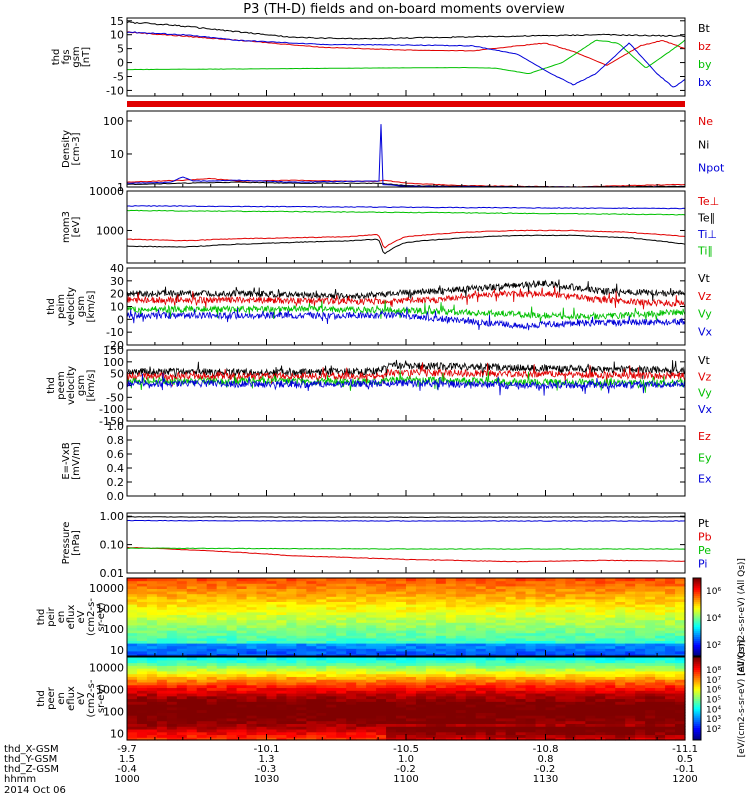 This screenshot has width=750, height=800. I want to click on y-tick-label: -10, so click(115, 90).